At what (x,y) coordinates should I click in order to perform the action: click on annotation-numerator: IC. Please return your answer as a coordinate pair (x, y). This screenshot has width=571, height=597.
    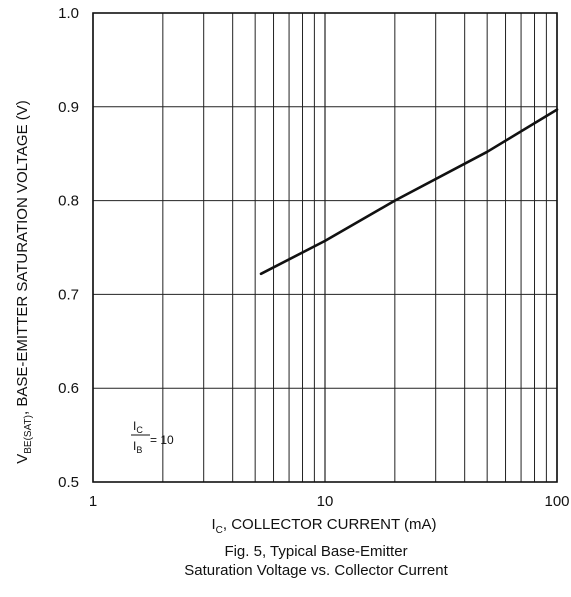
    Looking at the image, I should click on (138, 427).